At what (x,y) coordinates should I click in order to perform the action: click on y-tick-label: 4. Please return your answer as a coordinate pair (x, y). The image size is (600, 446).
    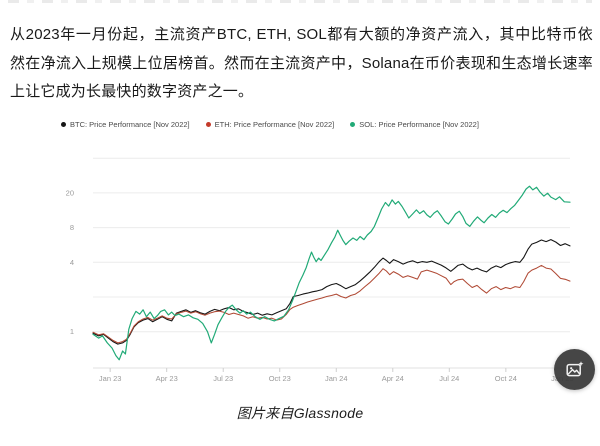
    Looking at the image, I should click on (72, 262).